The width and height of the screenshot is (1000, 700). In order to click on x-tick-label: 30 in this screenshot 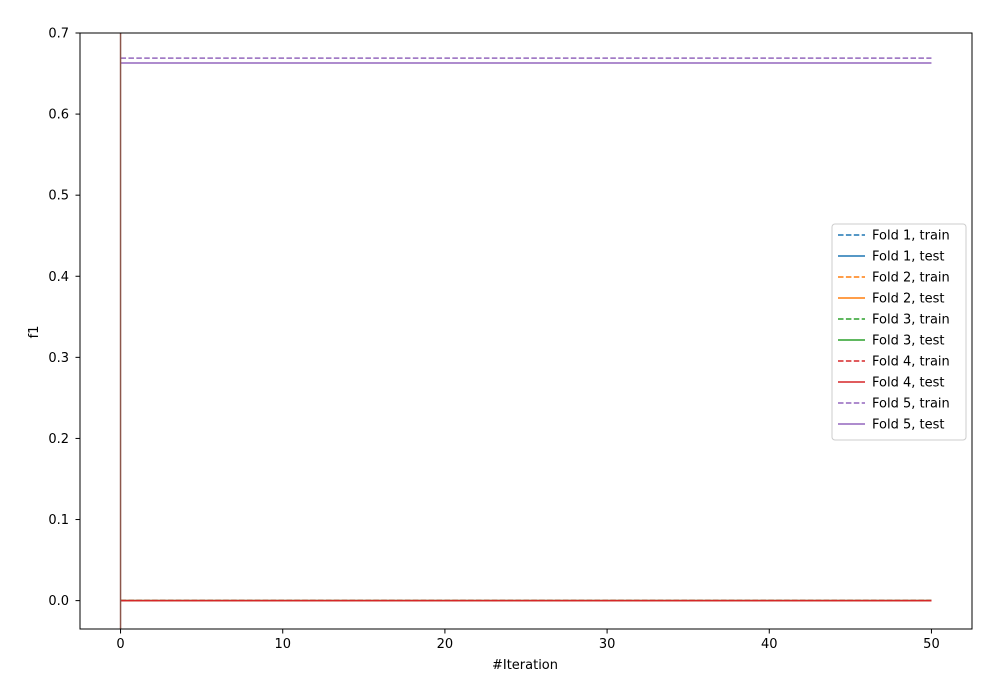, I will do `click(607, 644)`.